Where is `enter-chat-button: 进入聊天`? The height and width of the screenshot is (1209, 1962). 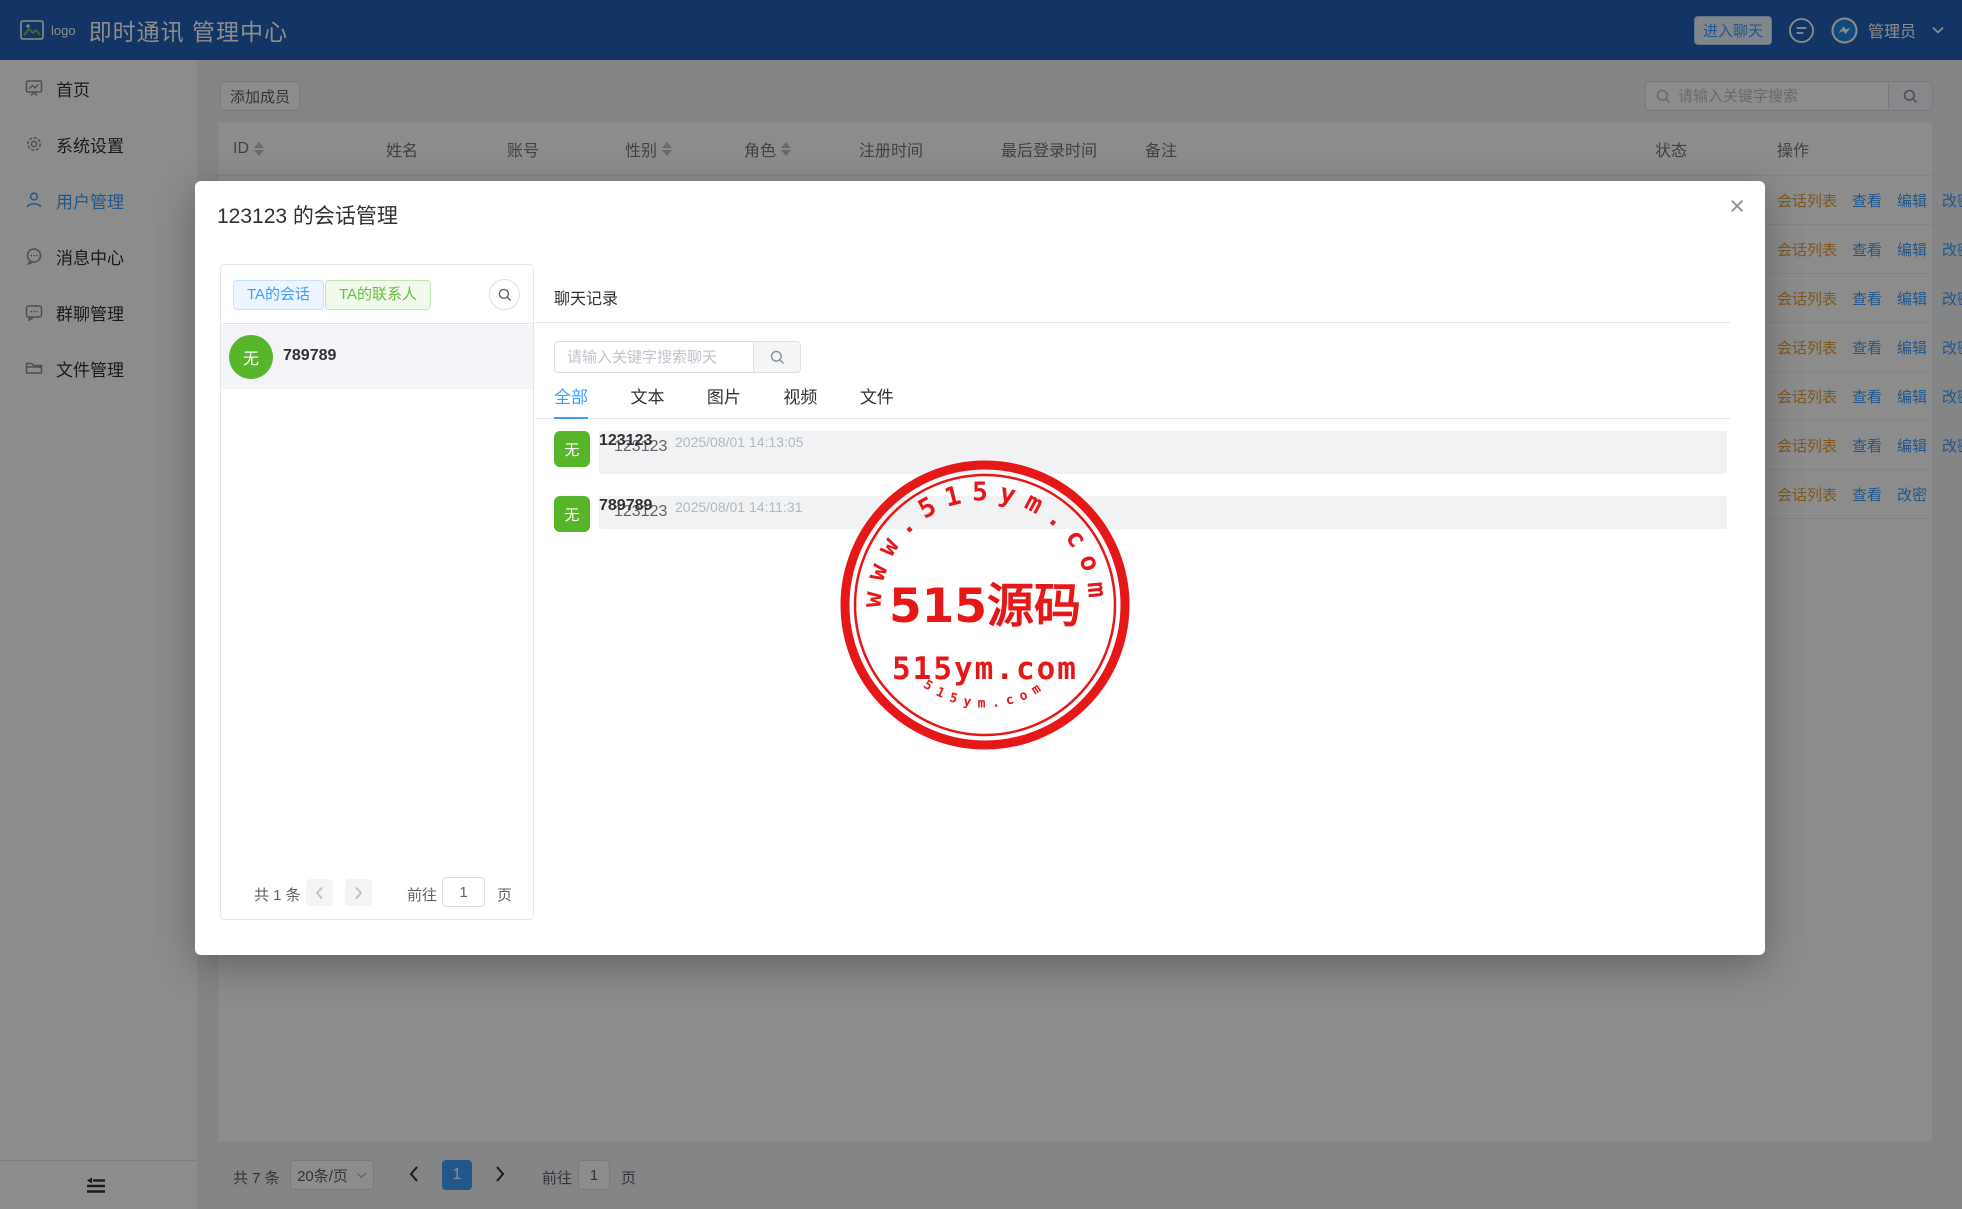
enter-chat-button: 进入聊天 is located at coordinates (1732, 30).